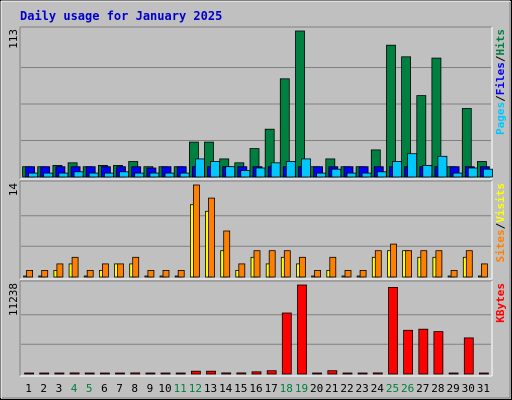 This screenshot has height=400, width=512. What do you see at coordinates (89, 388) in the screenshot?
I see `x-tick-label-5: 5` at bounding box center [89, 388].